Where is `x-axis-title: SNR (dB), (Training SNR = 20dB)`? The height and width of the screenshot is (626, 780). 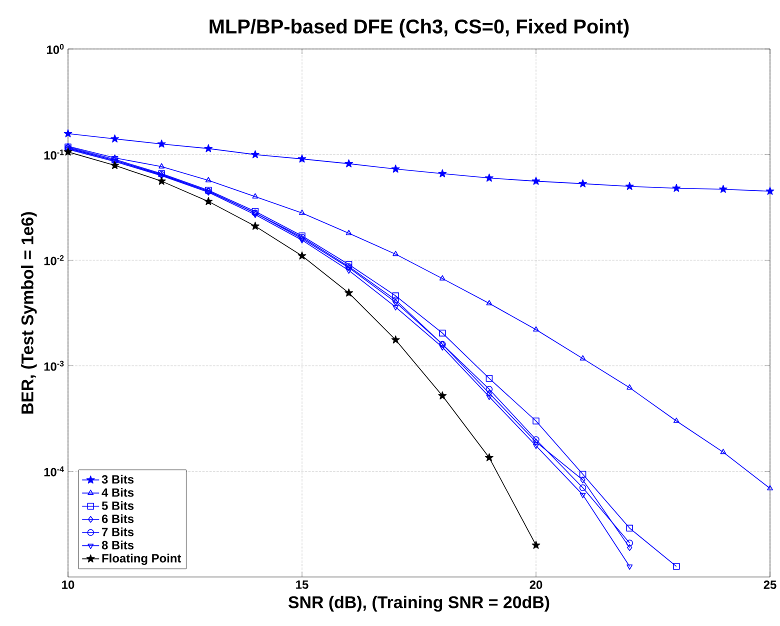
x-axis-title: SNR (dB), (Training SNR = 20dB) is located at coordinates (419, 604).